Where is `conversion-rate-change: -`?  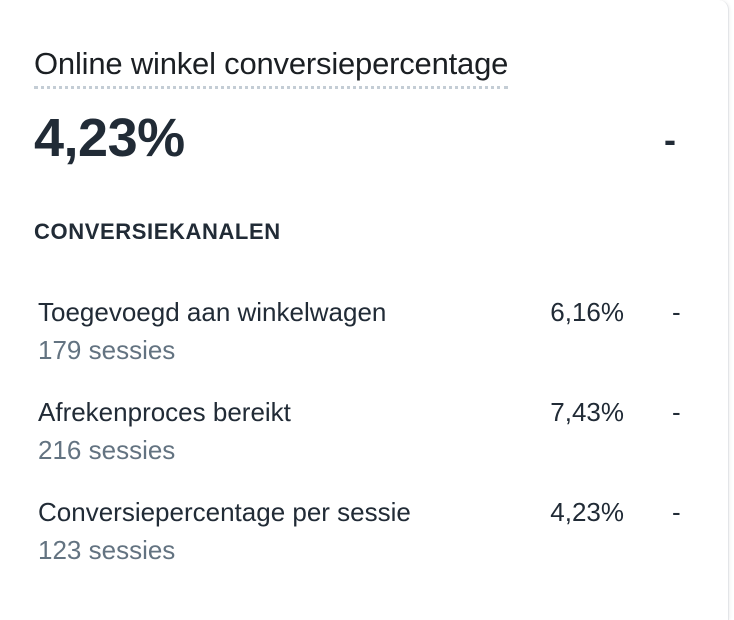
conversion-rate-change: - is located at coordinates (670, 139).